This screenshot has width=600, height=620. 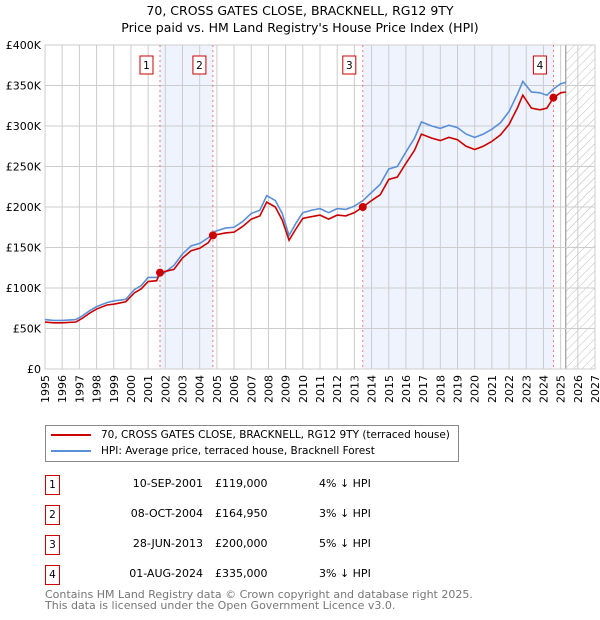 I want to click on x-tick-label: 2019, so click(x=458, y=389).